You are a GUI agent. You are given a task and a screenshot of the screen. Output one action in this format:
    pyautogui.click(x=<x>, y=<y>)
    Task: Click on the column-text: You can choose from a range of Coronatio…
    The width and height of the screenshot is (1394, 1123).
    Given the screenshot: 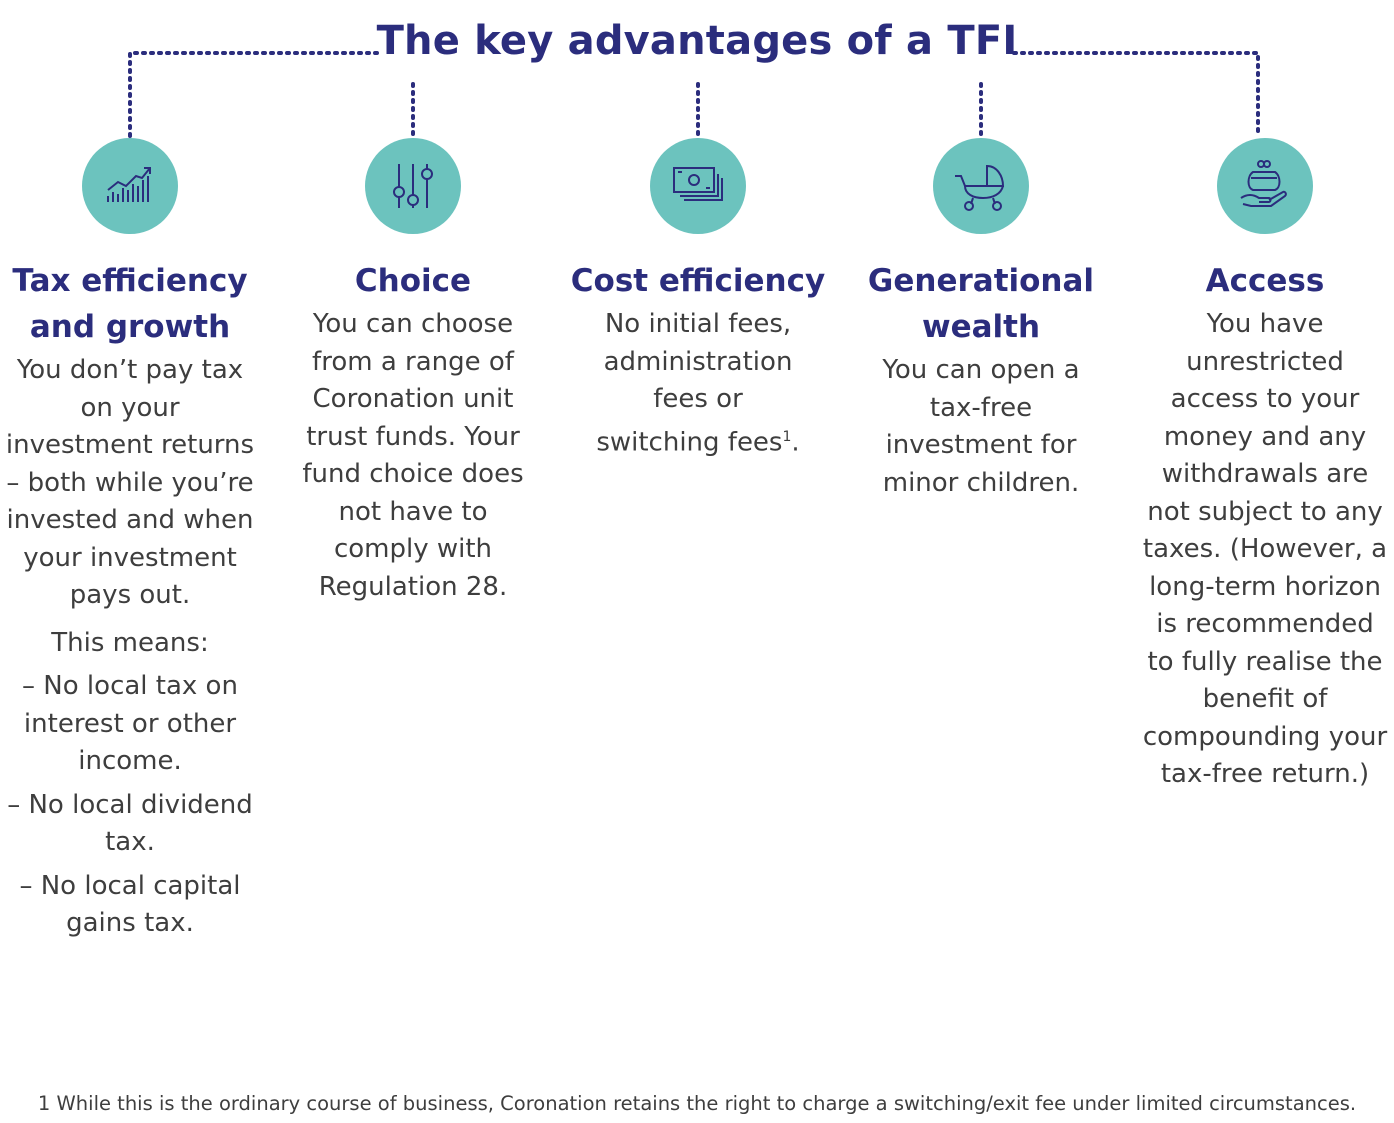 What is the action you would take?
    pyautogui.click(x=413, y=455)
    